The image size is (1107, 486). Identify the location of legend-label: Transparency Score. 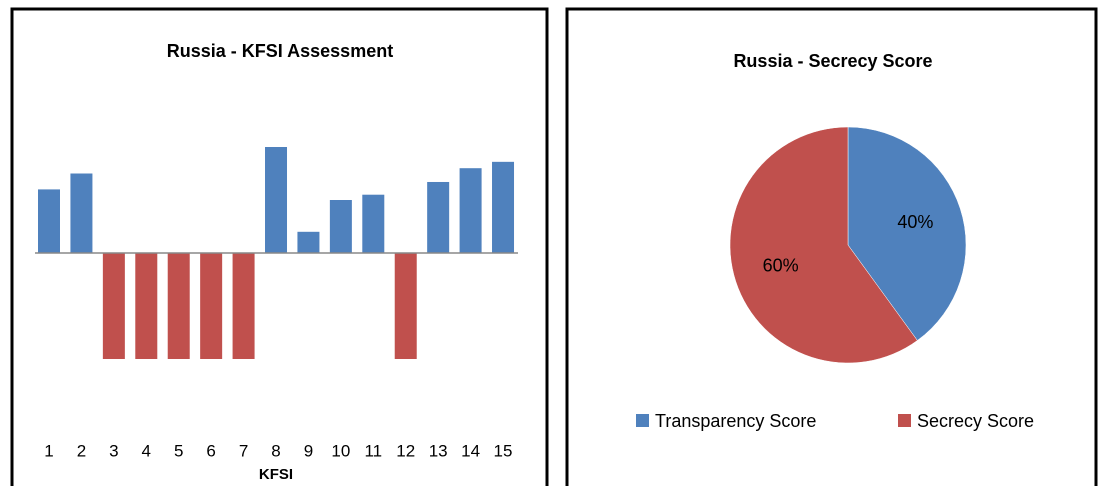
(735, 421).